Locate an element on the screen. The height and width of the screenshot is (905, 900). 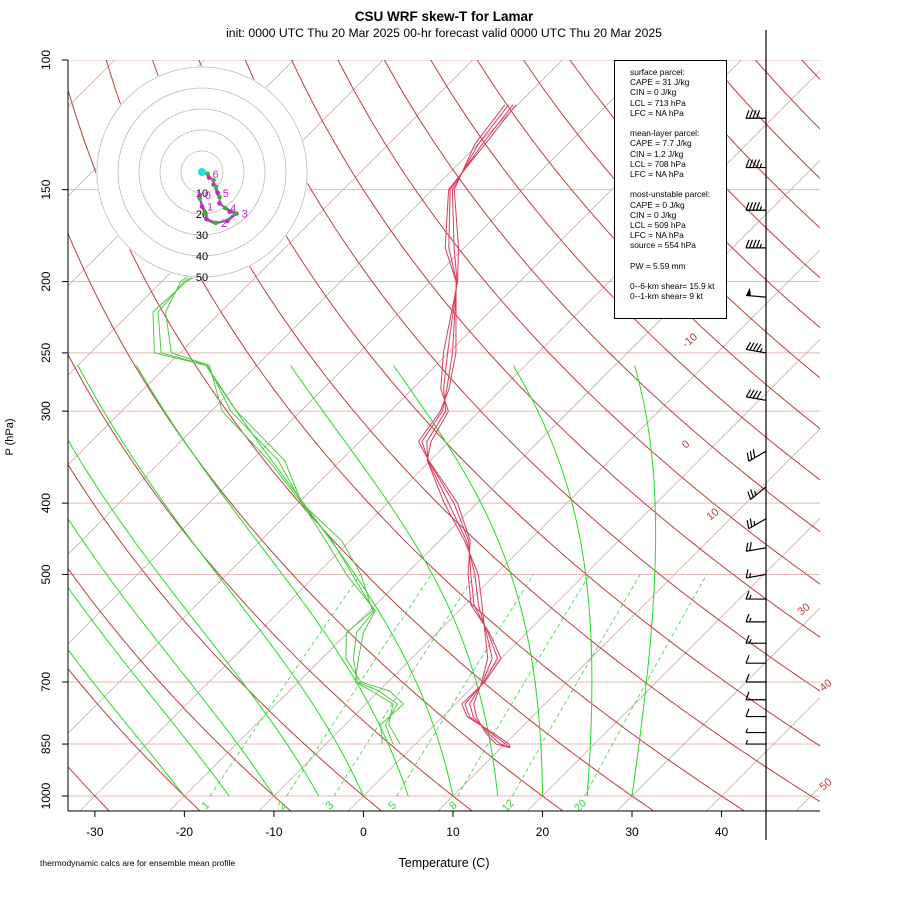
y-tick-label: 200 is located at coordinates (46, 281).